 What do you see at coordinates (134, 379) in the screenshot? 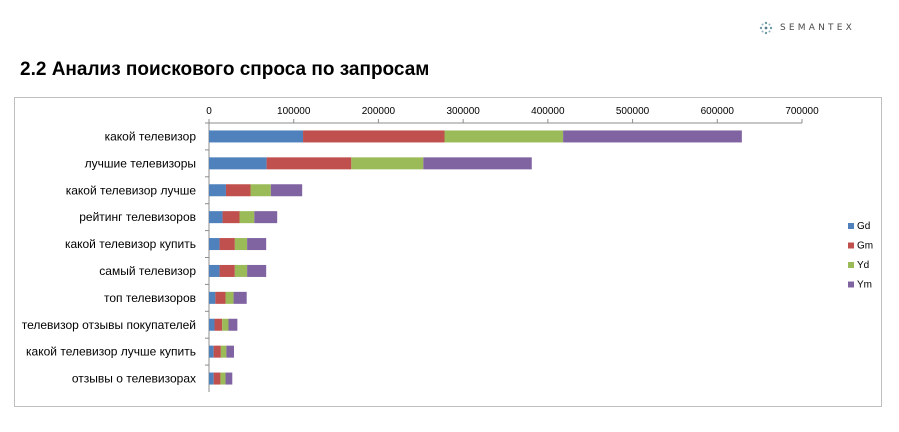
I see `category-label: отзывы о телевизорах` at bounding box center [134, 379].